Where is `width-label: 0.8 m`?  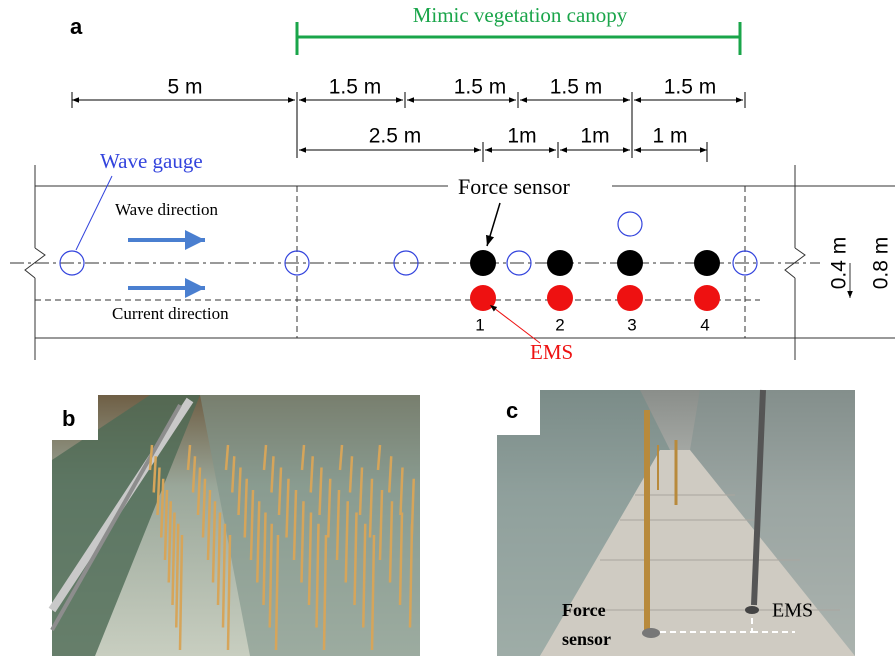 width-label: 0.8 m is located at coordinates (881, 263).